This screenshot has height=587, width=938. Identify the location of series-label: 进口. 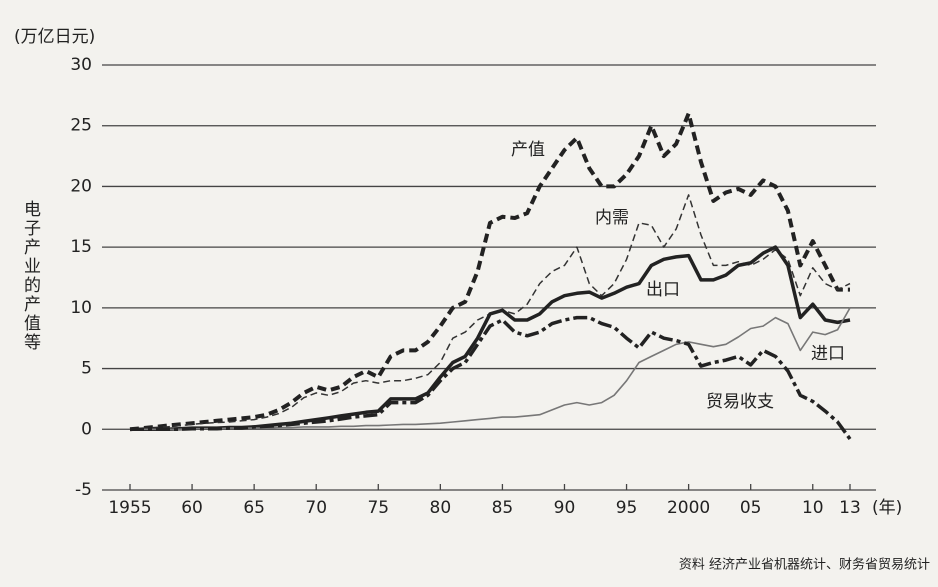
(828, 354).